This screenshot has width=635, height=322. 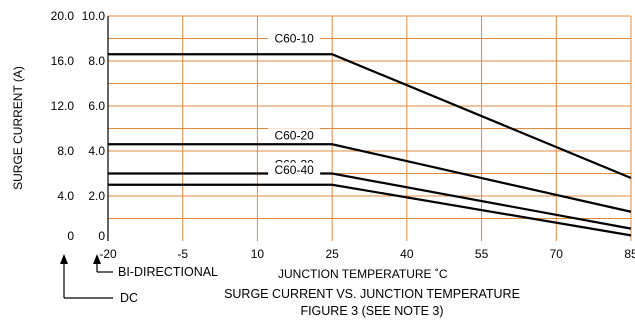 I want to click on y-tick-label-bidirectional: 0, so click(x=101, y=236).